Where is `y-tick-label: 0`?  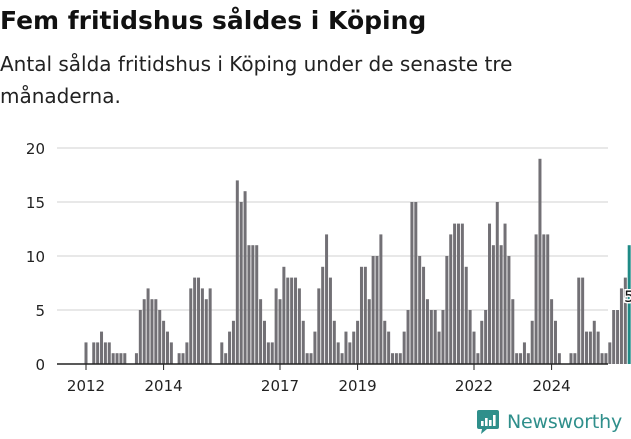
y-tick-label: 0 is located at coordinates (40, 365).